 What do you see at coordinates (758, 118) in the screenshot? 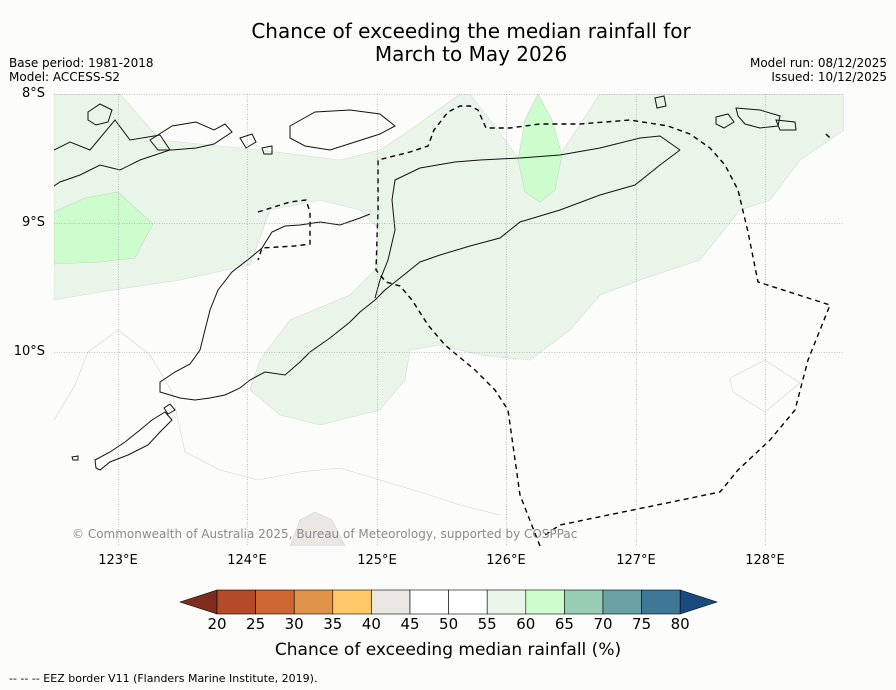
I see `coast-damar` at bounding box center [758, 118].